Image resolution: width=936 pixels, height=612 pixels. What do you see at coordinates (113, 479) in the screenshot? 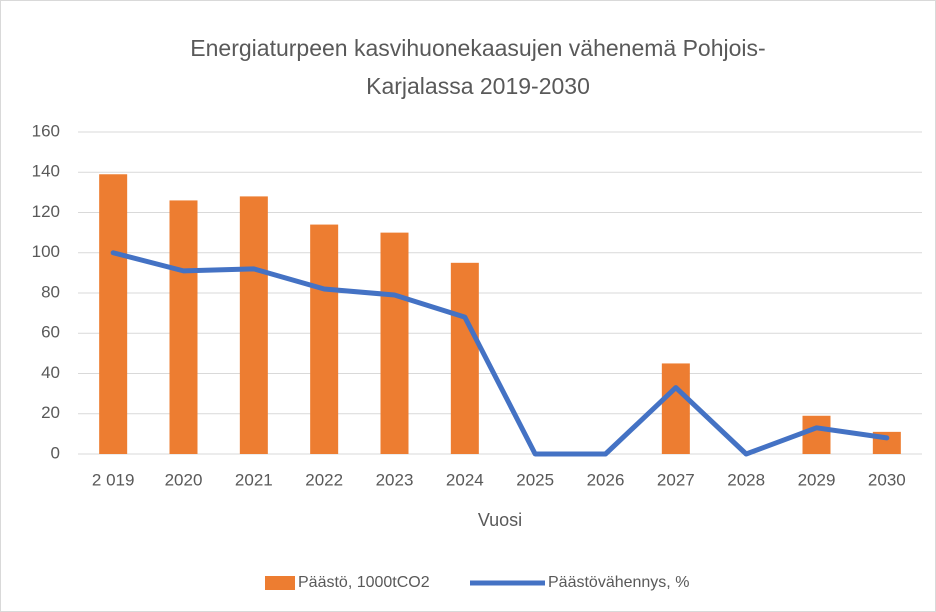
I see `x-tick-label: 2 019` at bounding box center [113, 479].